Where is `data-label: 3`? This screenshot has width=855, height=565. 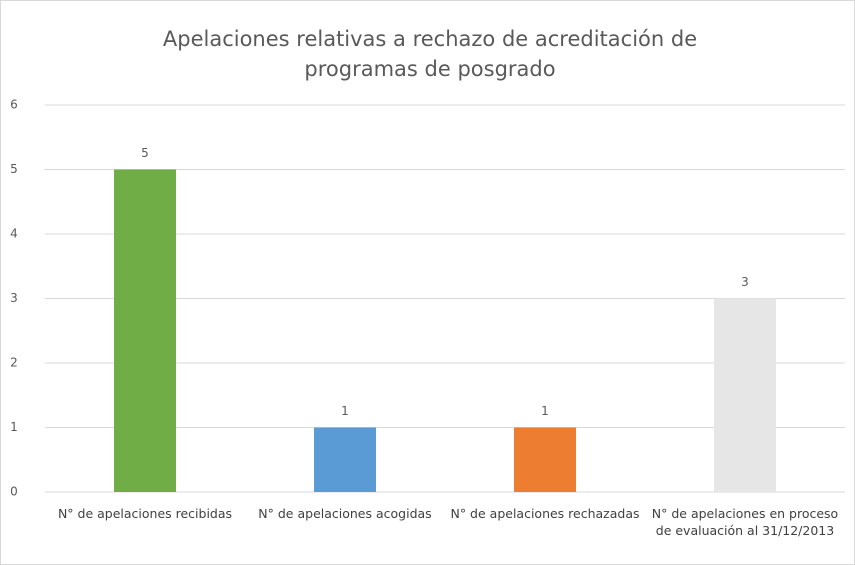 data-label: 3 is located at coordinates (745, 282).